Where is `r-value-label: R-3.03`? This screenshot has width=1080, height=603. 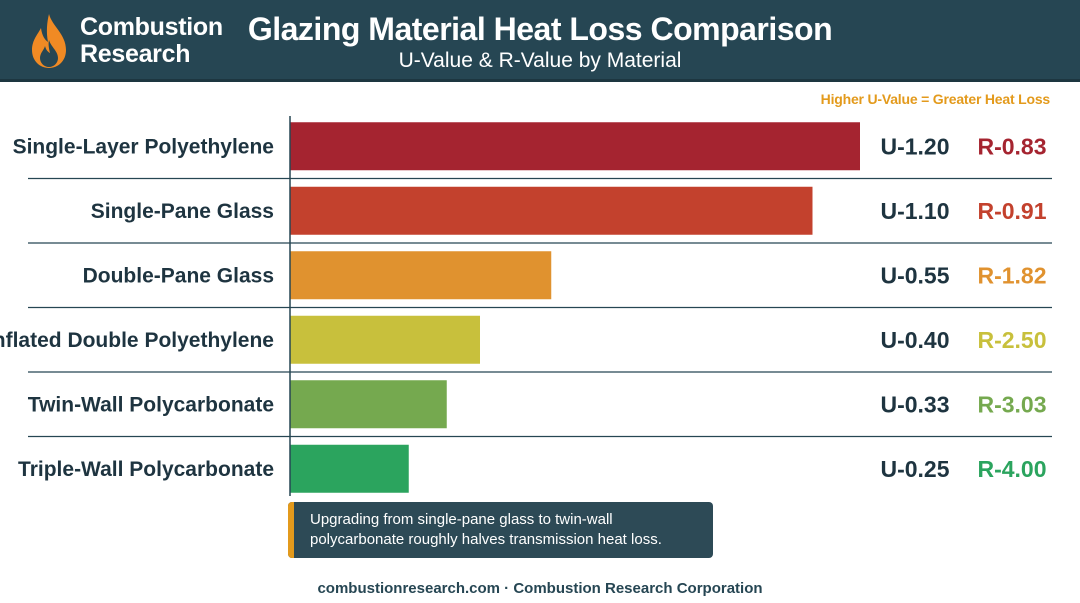 r-value-label: R-3.03 is located at coordinates (1011, 404).